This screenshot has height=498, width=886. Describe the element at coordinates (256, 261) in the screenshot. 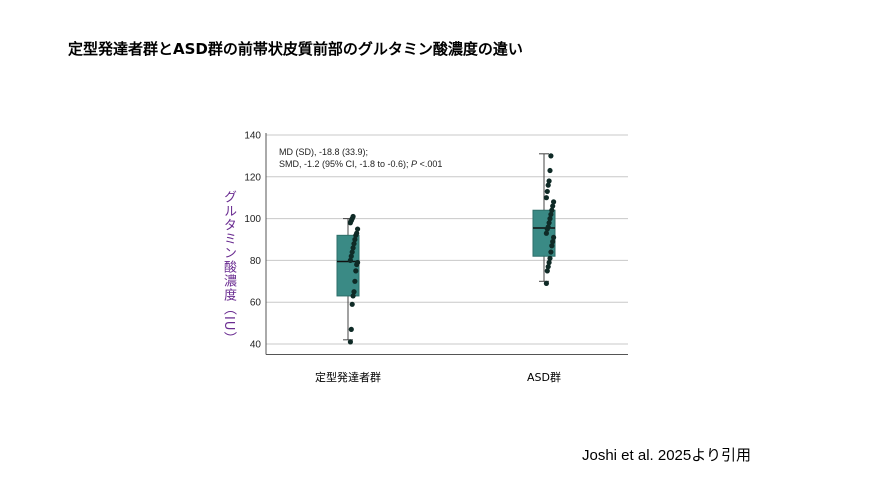

I see `y-tick-label-80: 80` at that location.